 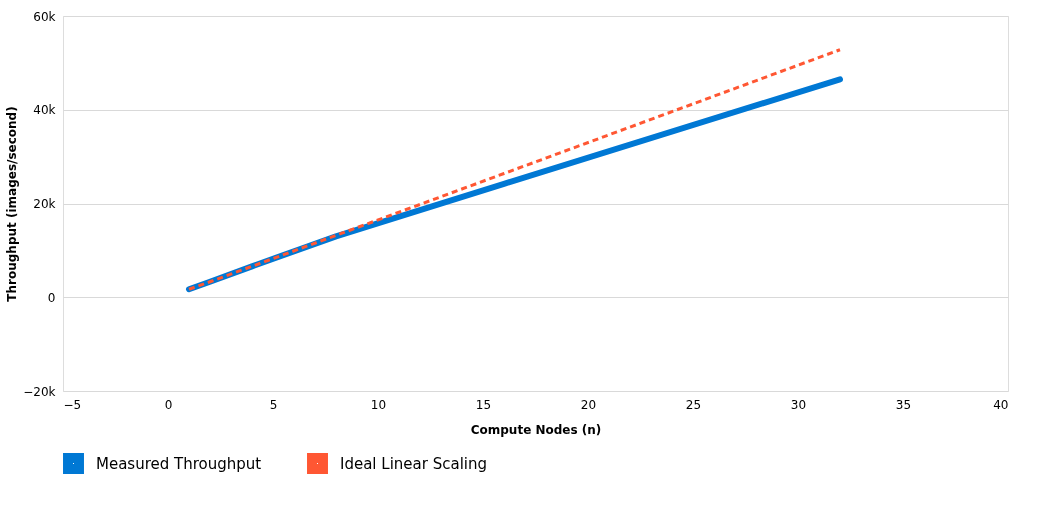 What do you see at coordinates (12, 204) in the screenshot?
I see `y-axis-title: Throughput (images/second)` at bounding box center [12, 204].